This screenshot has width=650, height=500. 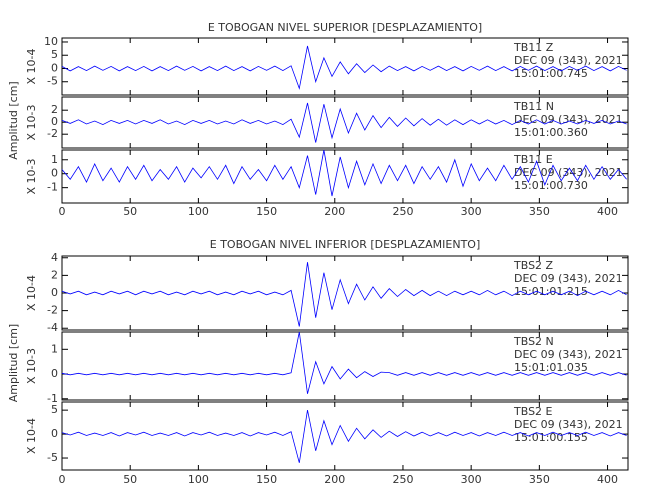 I want to click on station-annotation: TBS2 Z, so click(x=533, y=265).